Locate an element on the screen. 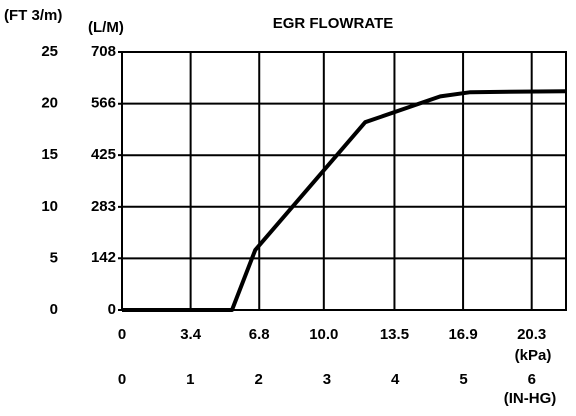 The width and height of the screenshot is (576, 416). y2-tick-label: 0 is located at coordinates (112, 309).